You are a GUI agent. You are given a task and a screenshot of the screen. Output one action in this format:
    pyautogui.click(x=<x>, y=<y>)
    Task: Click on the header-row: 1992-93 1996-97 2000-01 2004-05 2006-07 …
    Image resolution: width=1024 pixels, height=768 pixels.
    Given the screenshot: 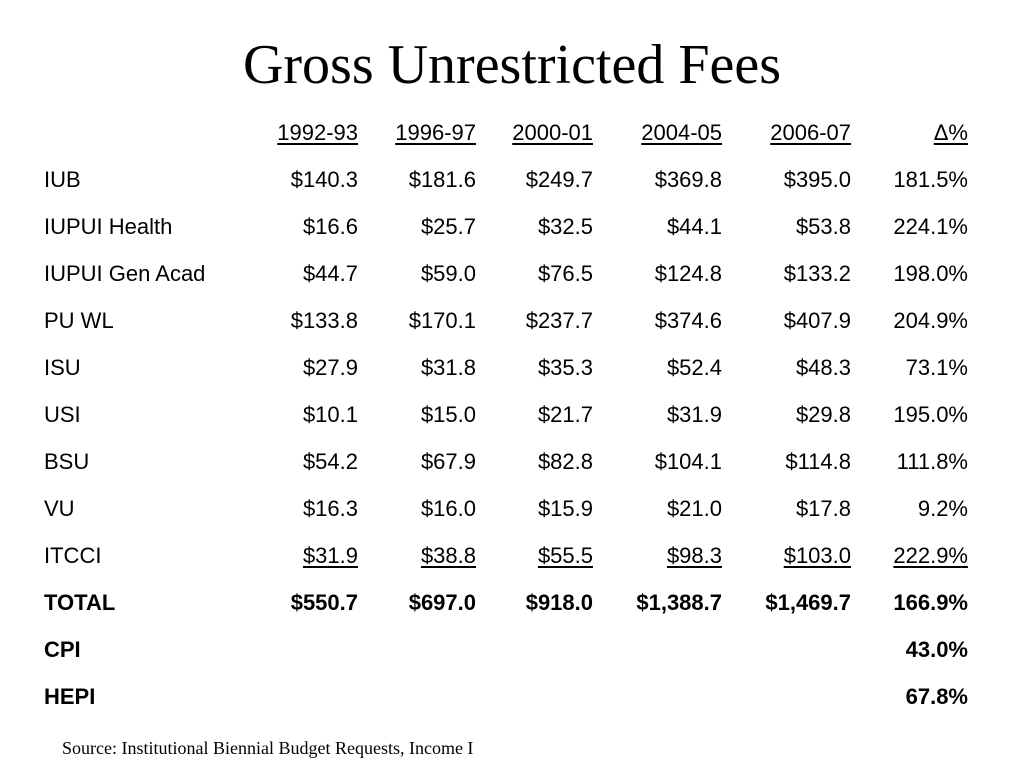 What is the action you would take?
    pyautogui.click(x=504, y=132)
    